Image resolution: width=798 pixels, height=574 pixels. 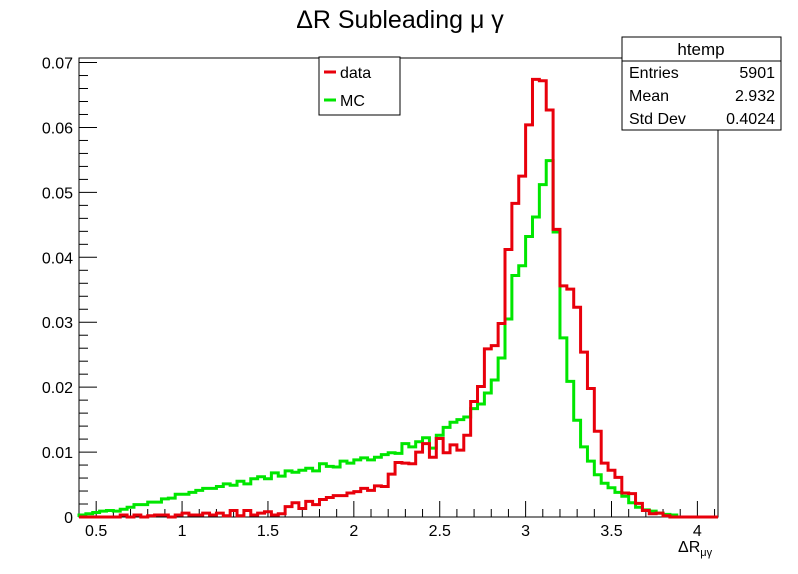 I want to click on legend: data MC, so click(x=359, y=86).